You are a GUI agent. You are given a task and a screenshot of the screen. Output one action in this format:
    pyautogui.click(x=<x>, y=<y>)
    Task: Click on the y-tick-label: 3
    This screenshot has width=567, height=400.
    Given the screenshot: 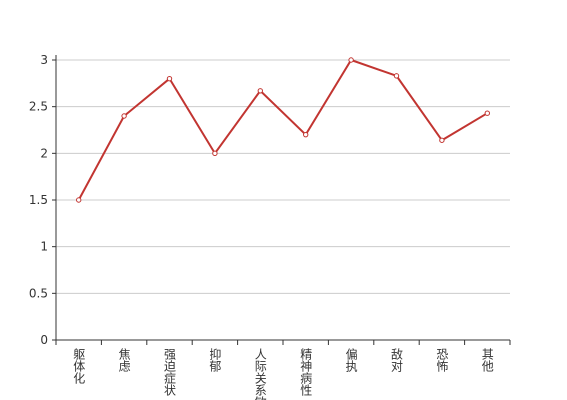 What is the action you would take?
    pyautogui.click(x=44, y=60)
    